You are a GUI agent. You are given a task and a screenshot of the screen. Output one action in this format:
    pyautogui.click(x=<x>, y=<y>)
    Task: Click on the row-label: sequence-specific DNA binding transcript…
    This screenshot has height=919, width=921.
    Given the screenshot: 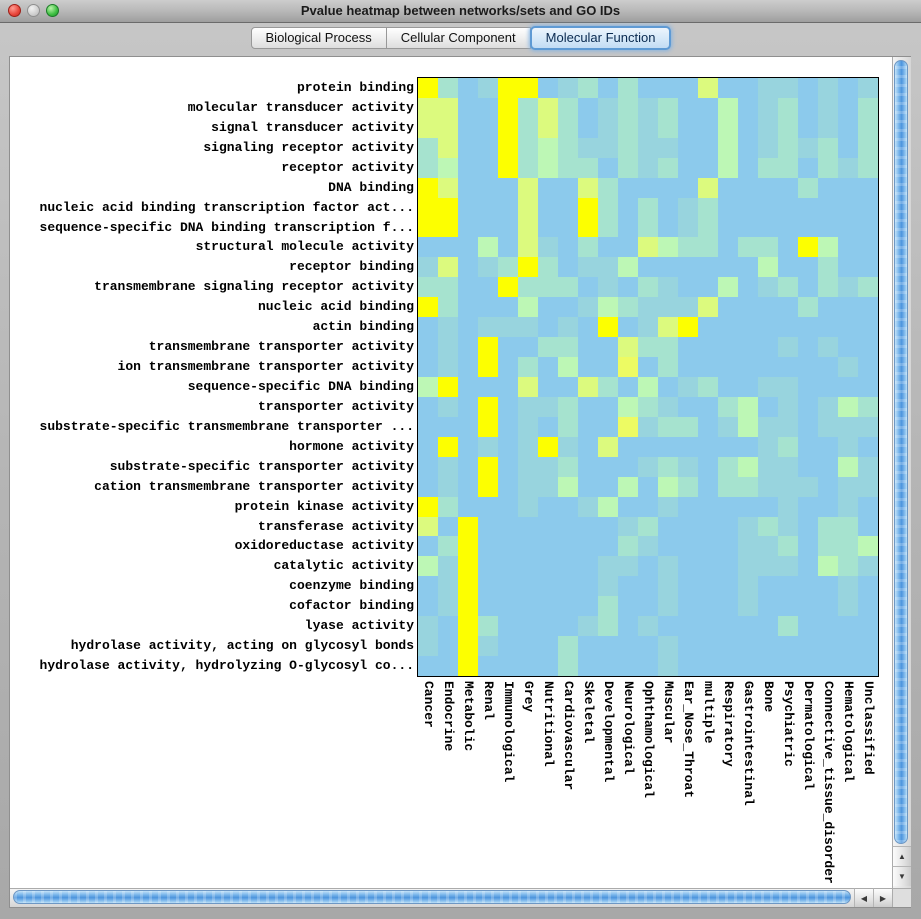 What is the action you would take?
    pyautogui.click(x=226, y=227)
    